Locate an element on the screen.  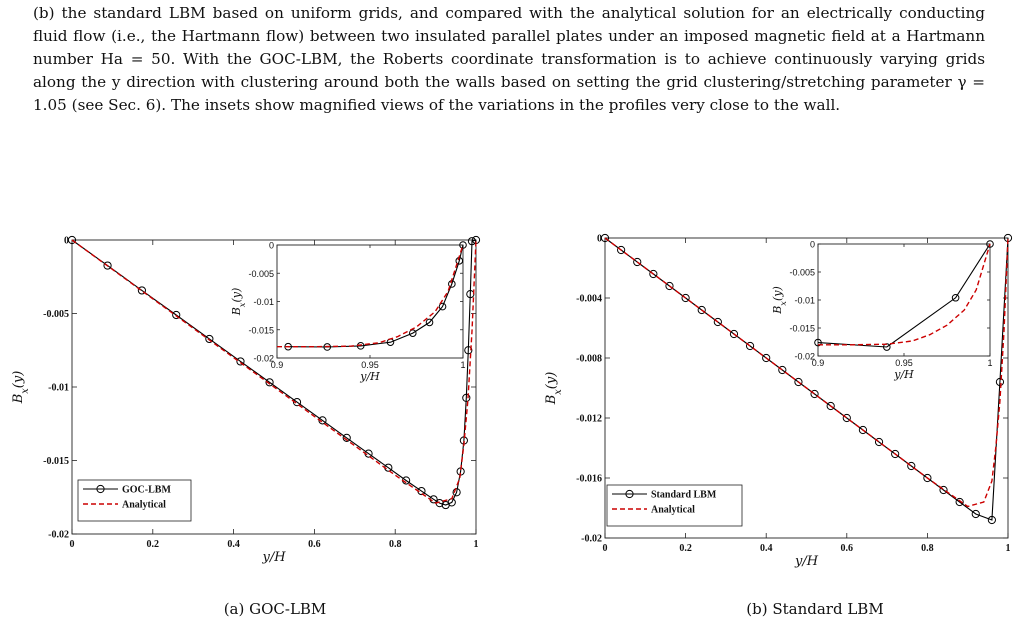
b-inset-series-line-analytical is located at coordinates (904, 294).